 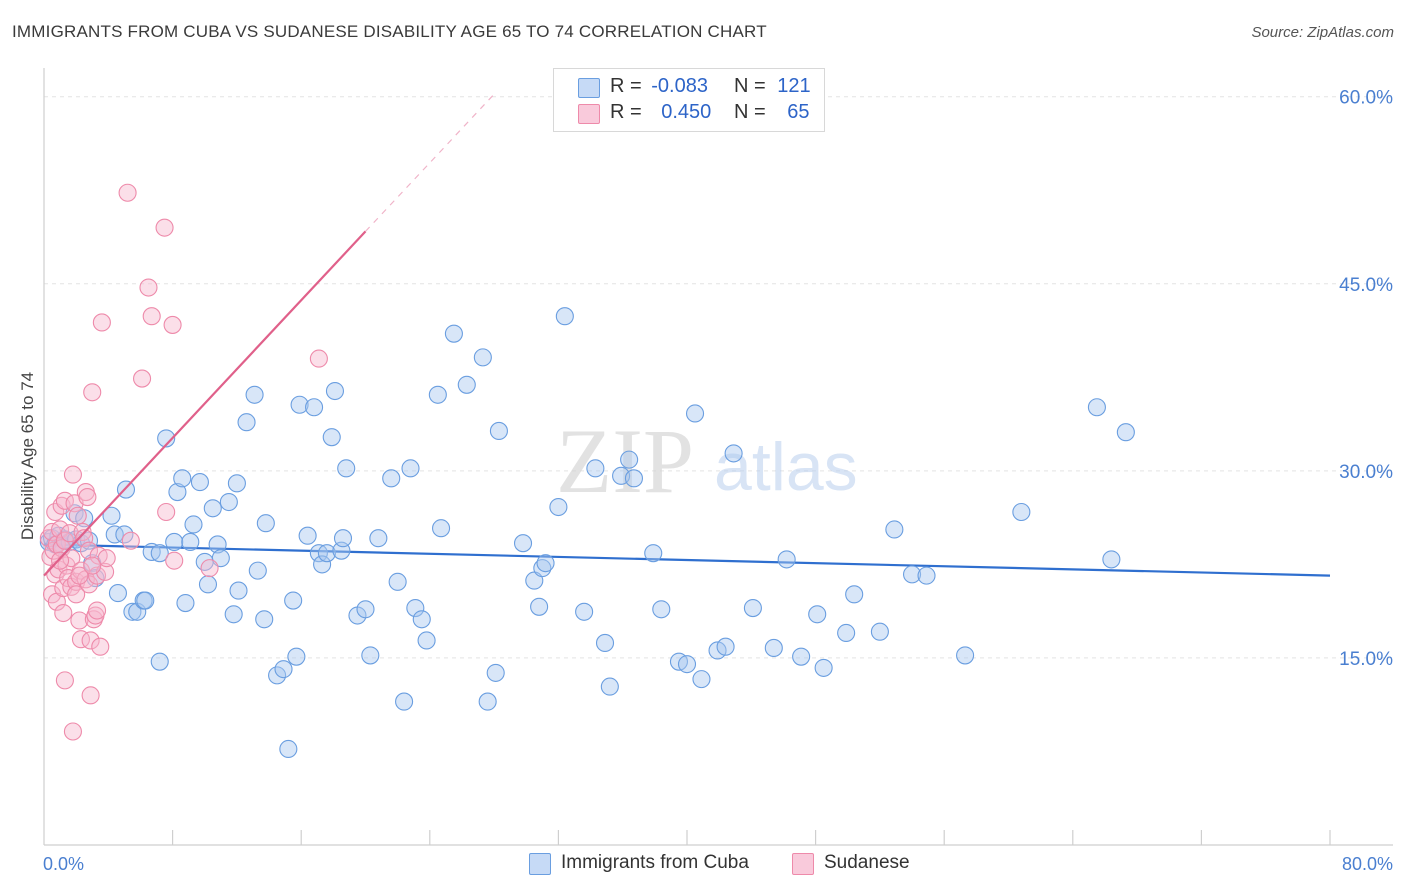 What do you see at coordinates (205, 403) in the screenshot?
I see `trendline-sudanese` at bounding box center [205, 403].